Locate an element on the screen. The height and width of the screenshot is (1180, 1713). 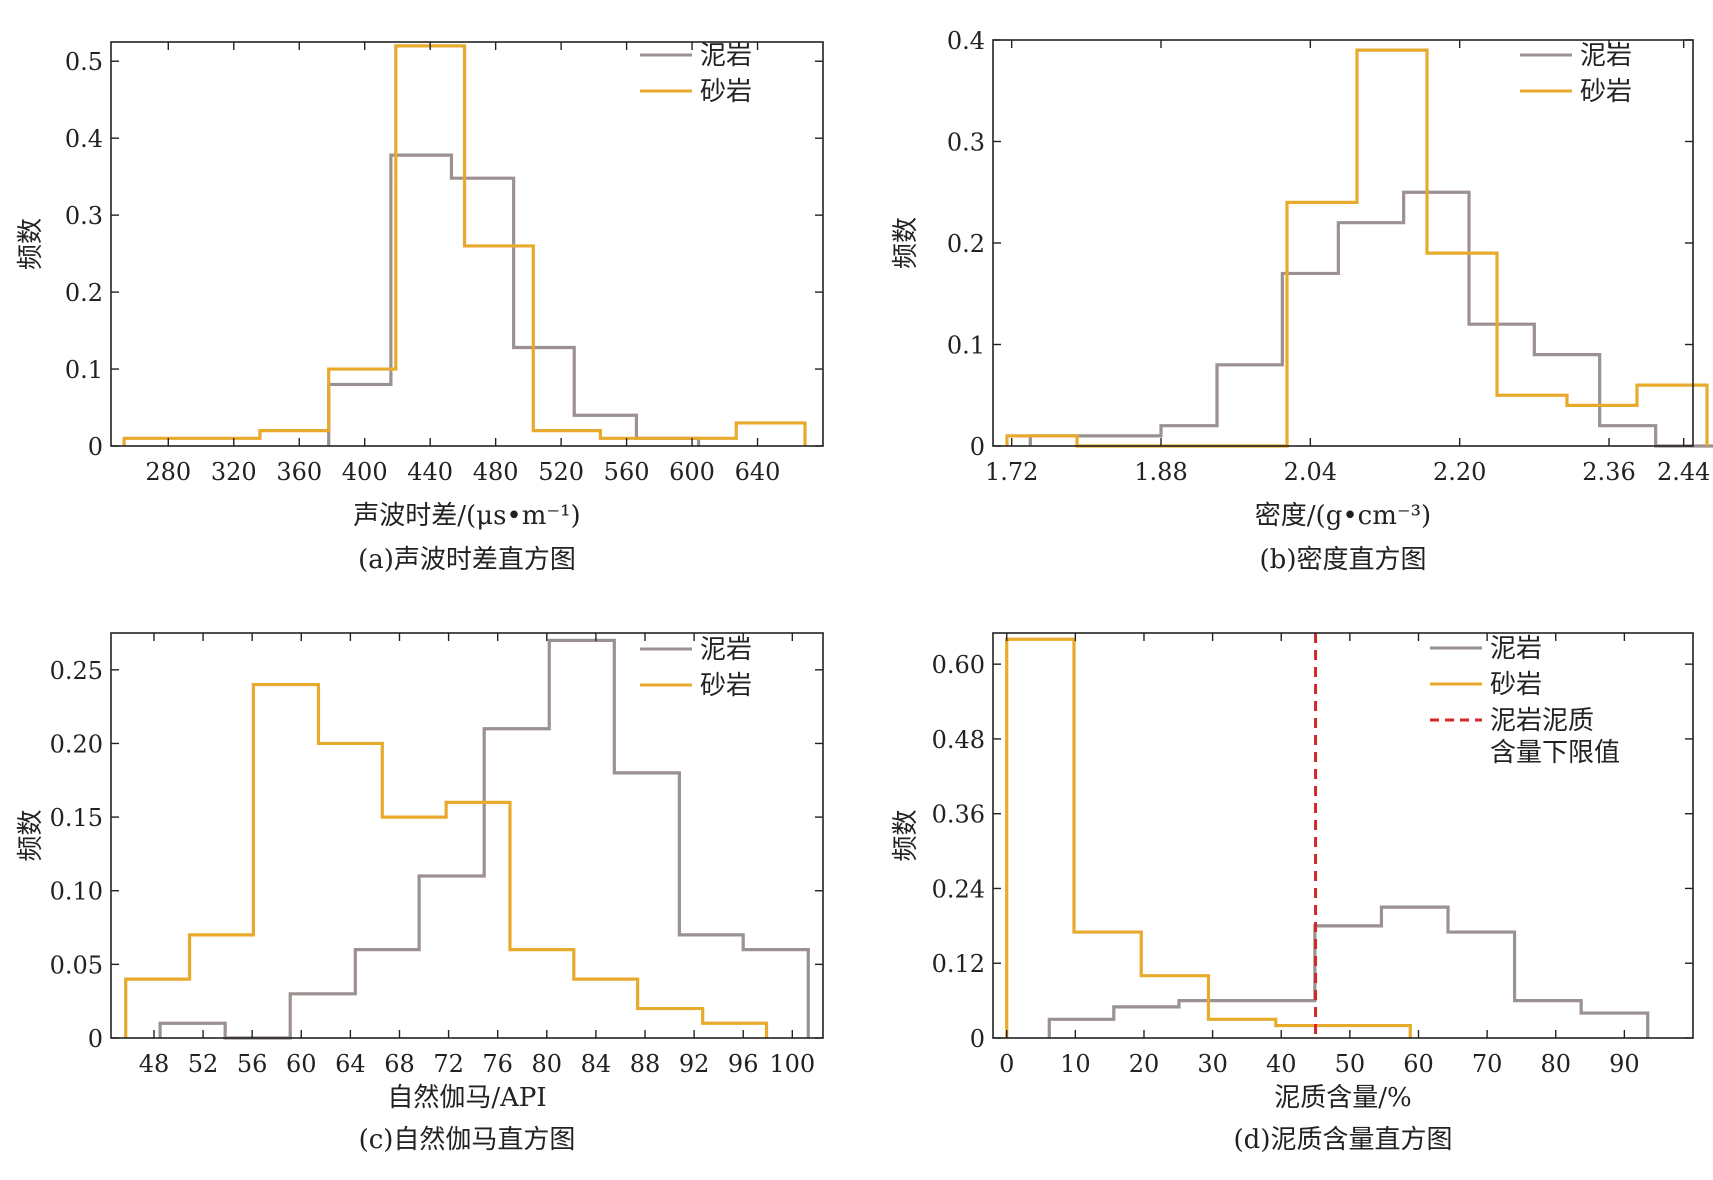
x-axis-label: 泥质含量/% is located at coordinates (1342, 1098).